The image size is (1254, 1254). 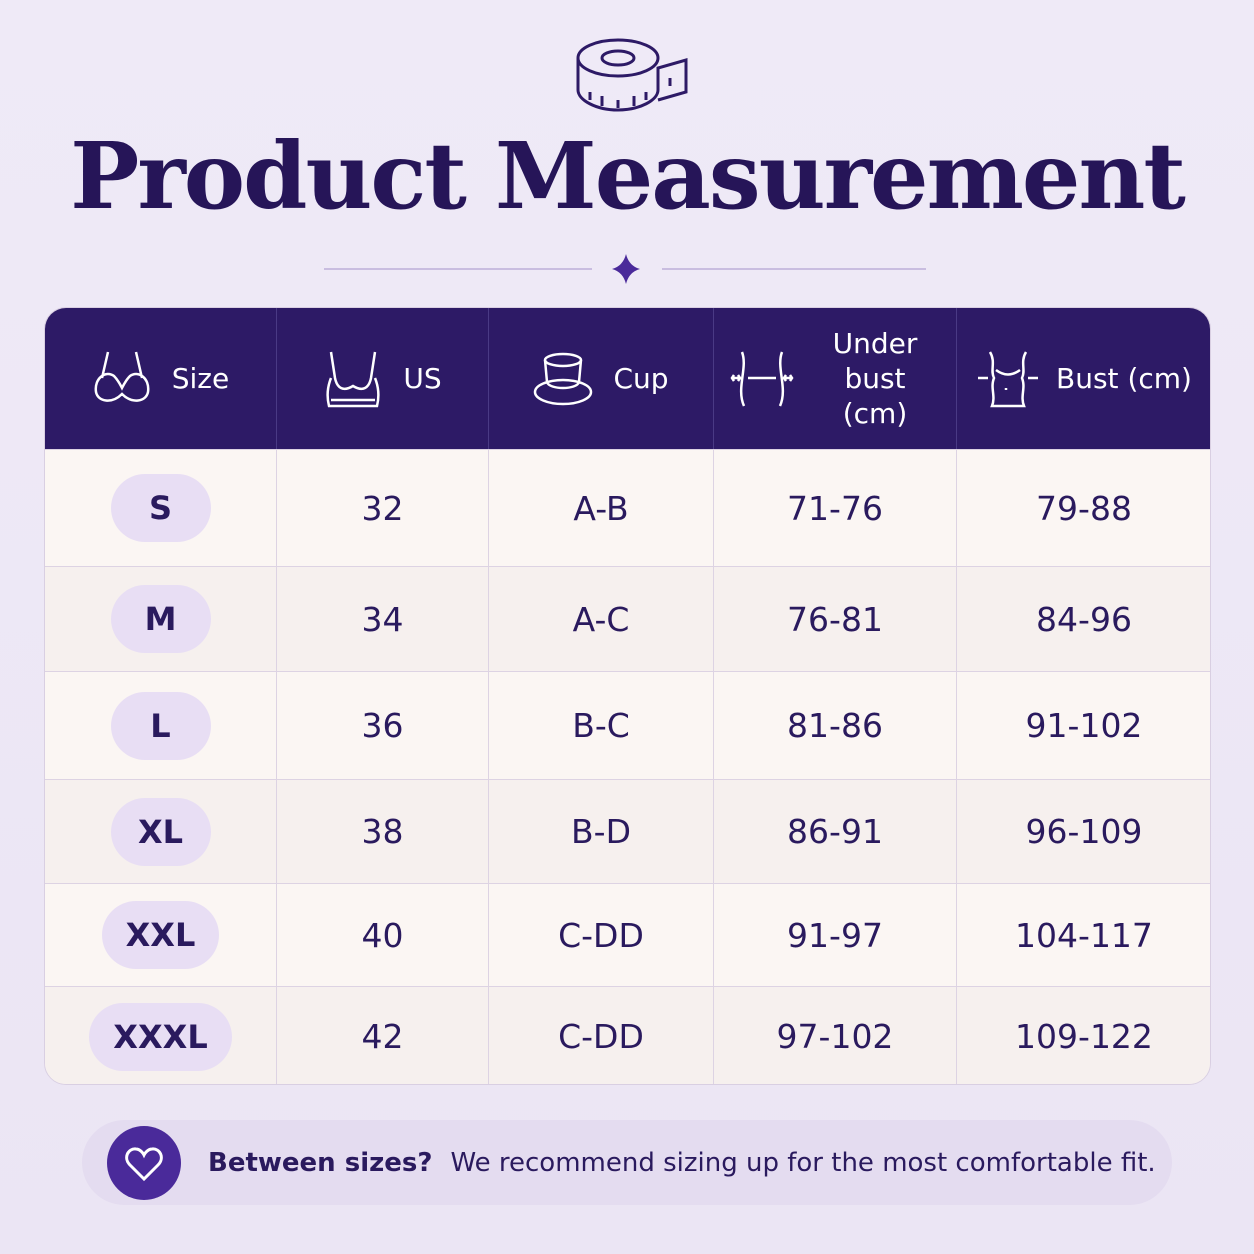 I want to click on size-pill: XXL, so click(x=160, y=935).